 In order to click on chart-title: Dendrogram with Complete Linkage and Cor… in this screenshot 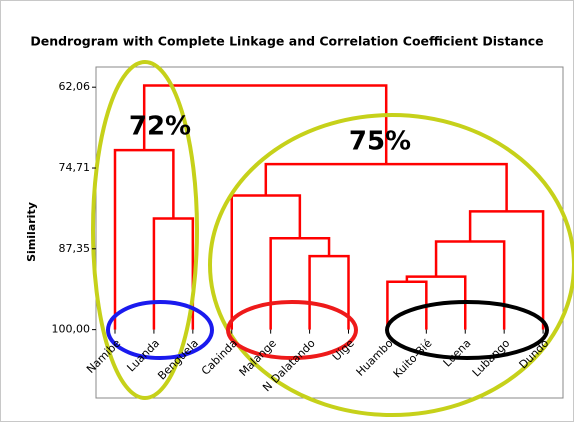, I will do `click(286, 41)`.